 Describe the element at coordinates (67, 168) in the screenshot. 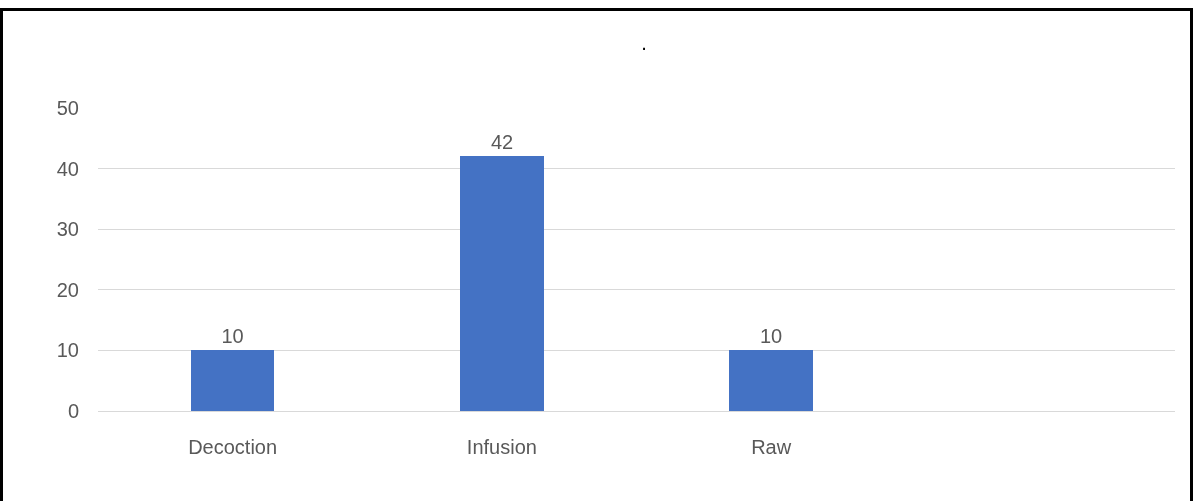

I see `y-tick-label: 40` at that location.